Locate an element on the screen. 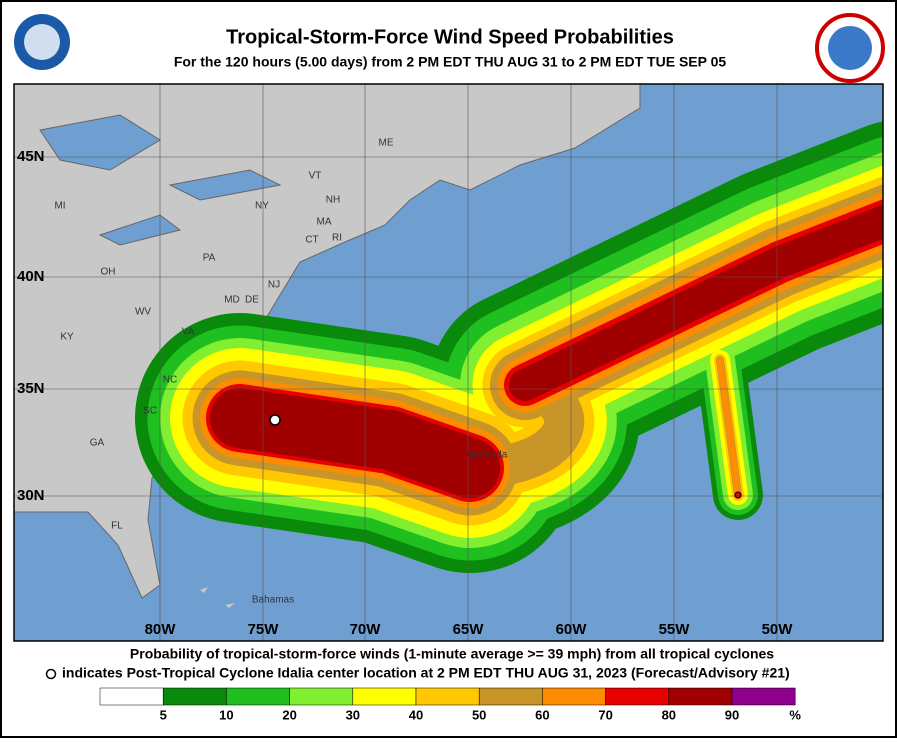  region-label: PA is located at coordinates (209, 258).